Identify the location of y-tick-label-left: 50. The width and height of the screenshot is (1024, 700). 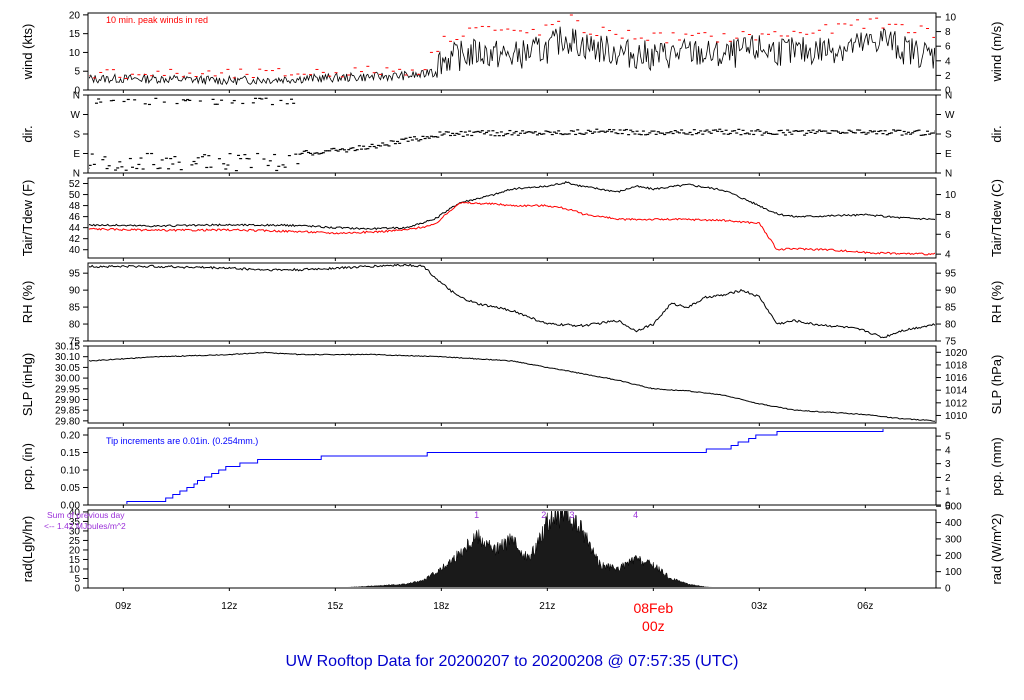
(75, 195).